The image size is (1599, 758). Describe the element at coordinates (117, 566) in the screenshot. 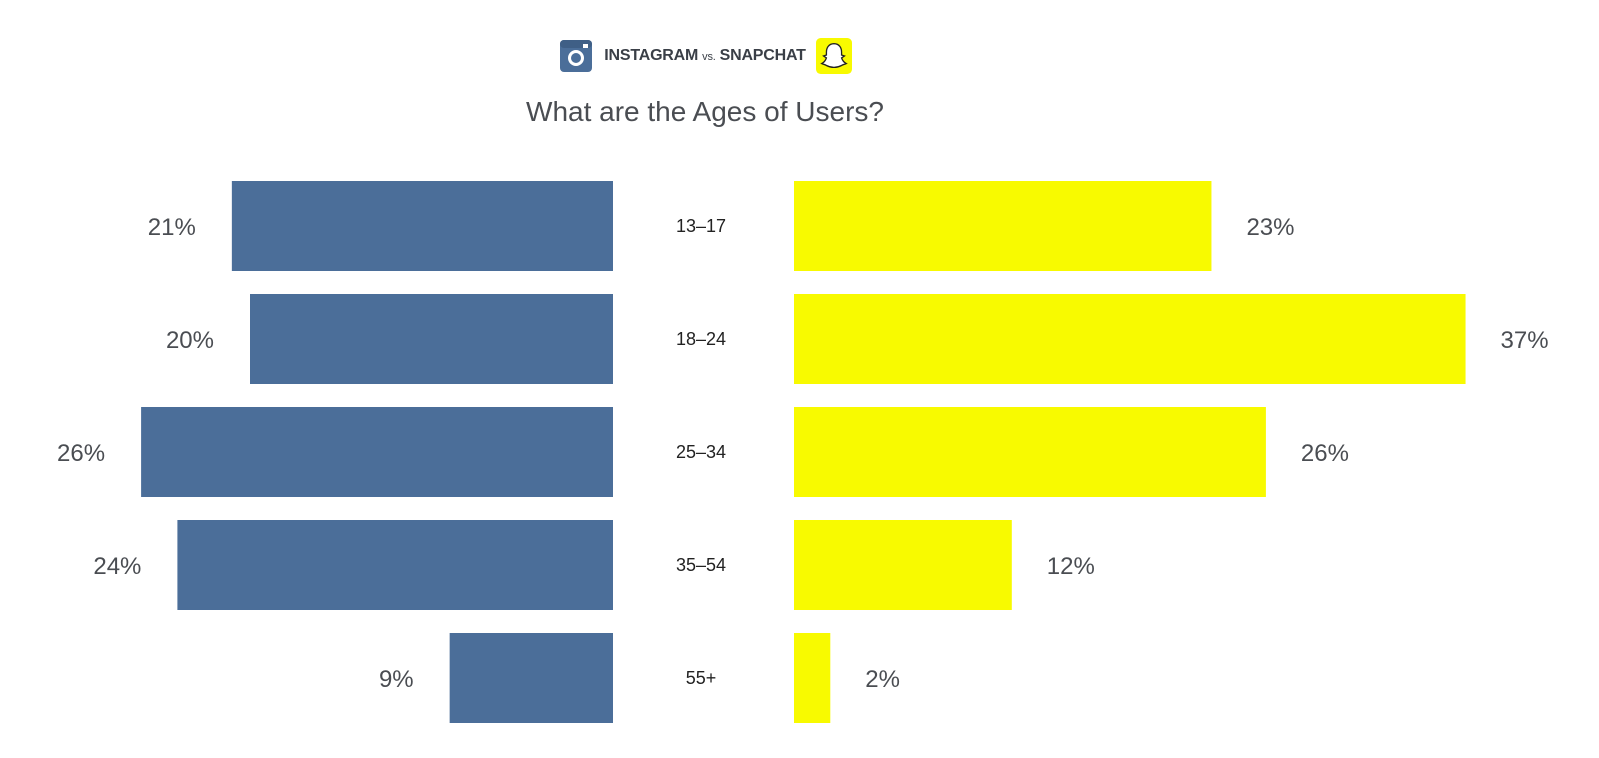

I see `instagram-value-label: 24%` at that location.